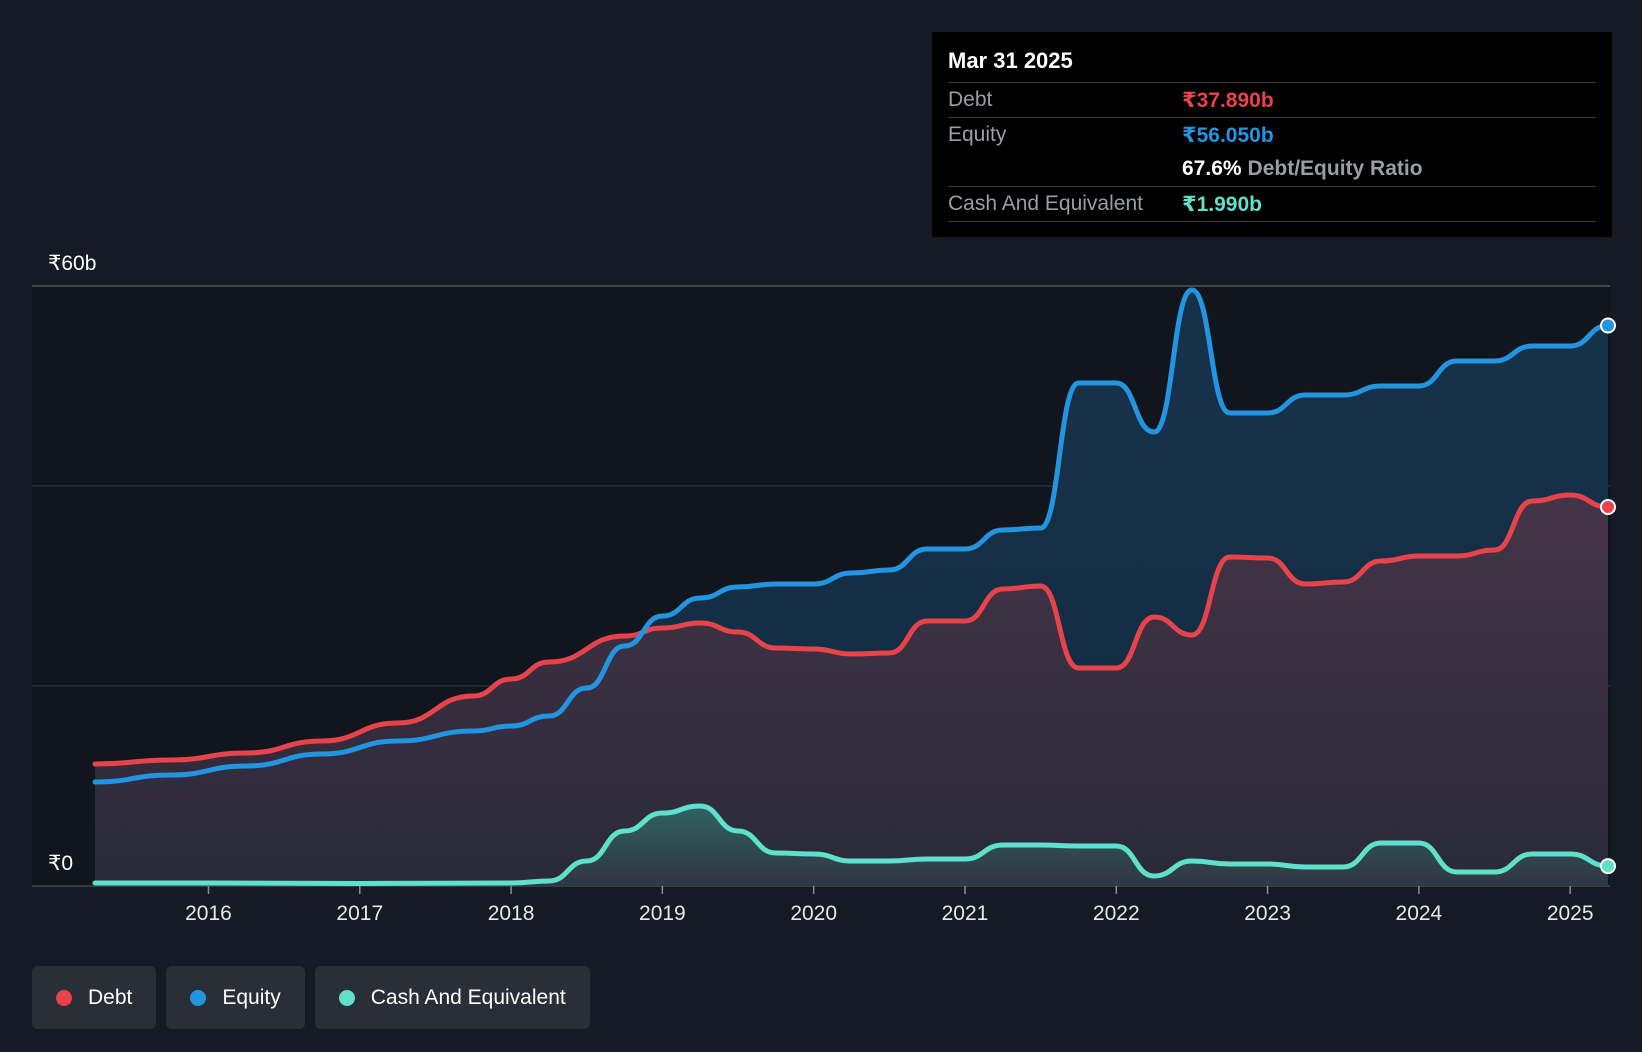 The width and height of the screenshot is (1642, 1052). I want to click on legend-item-equity: Equity, so click(235, 997).